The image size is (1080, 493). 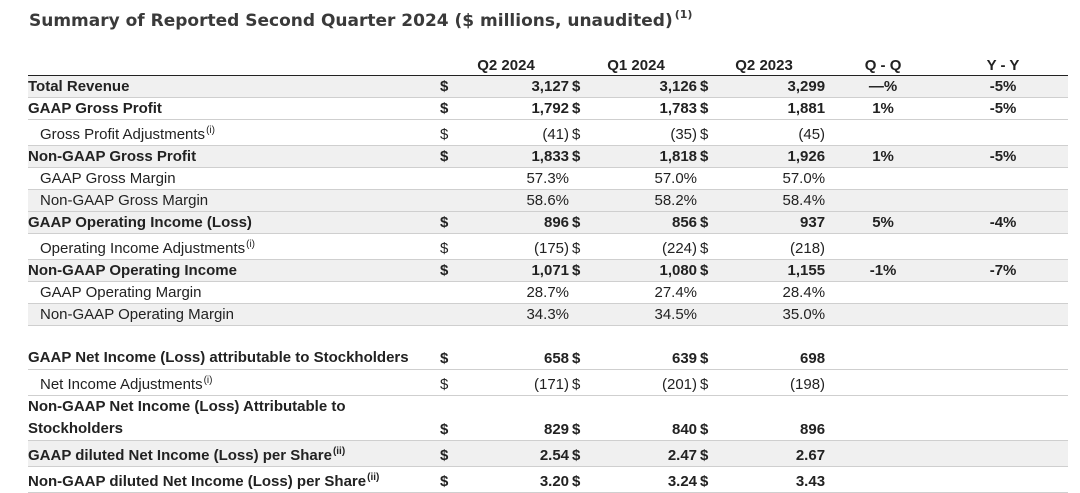 I want to click on row-label-text: GAAP Operating Income (Loss), so click(x=140, y=222).